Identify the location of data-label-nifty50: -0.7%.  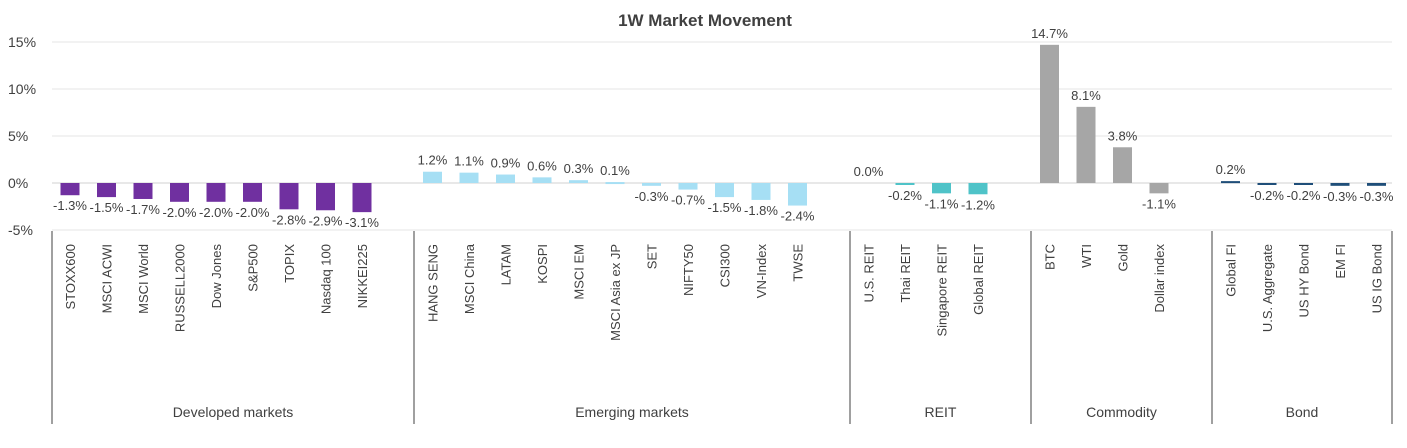
(688, 200).